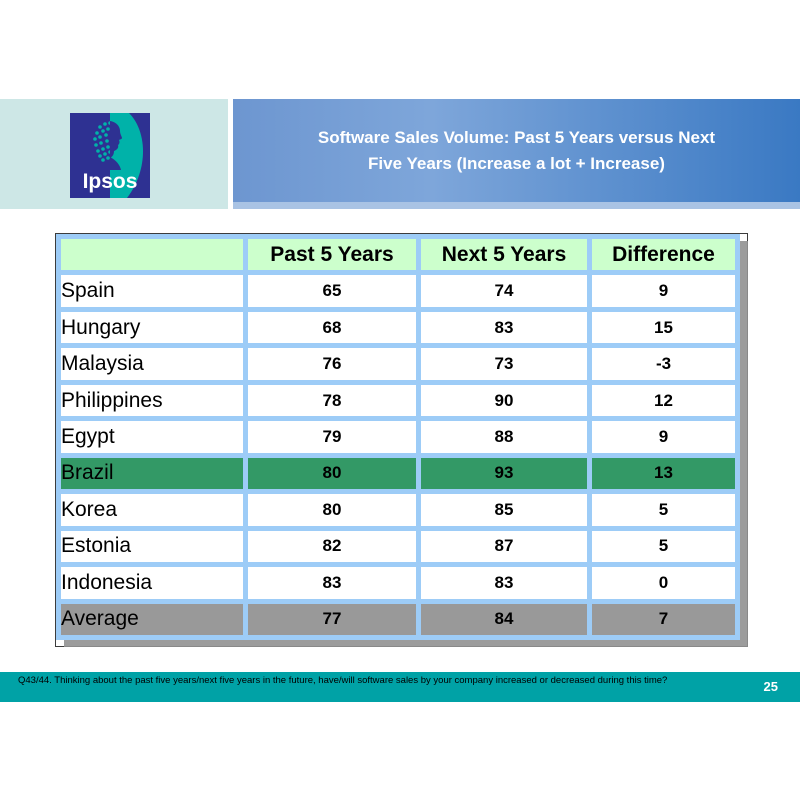  I want to click on table-row: Average 77 84 7, so click(398, 619).